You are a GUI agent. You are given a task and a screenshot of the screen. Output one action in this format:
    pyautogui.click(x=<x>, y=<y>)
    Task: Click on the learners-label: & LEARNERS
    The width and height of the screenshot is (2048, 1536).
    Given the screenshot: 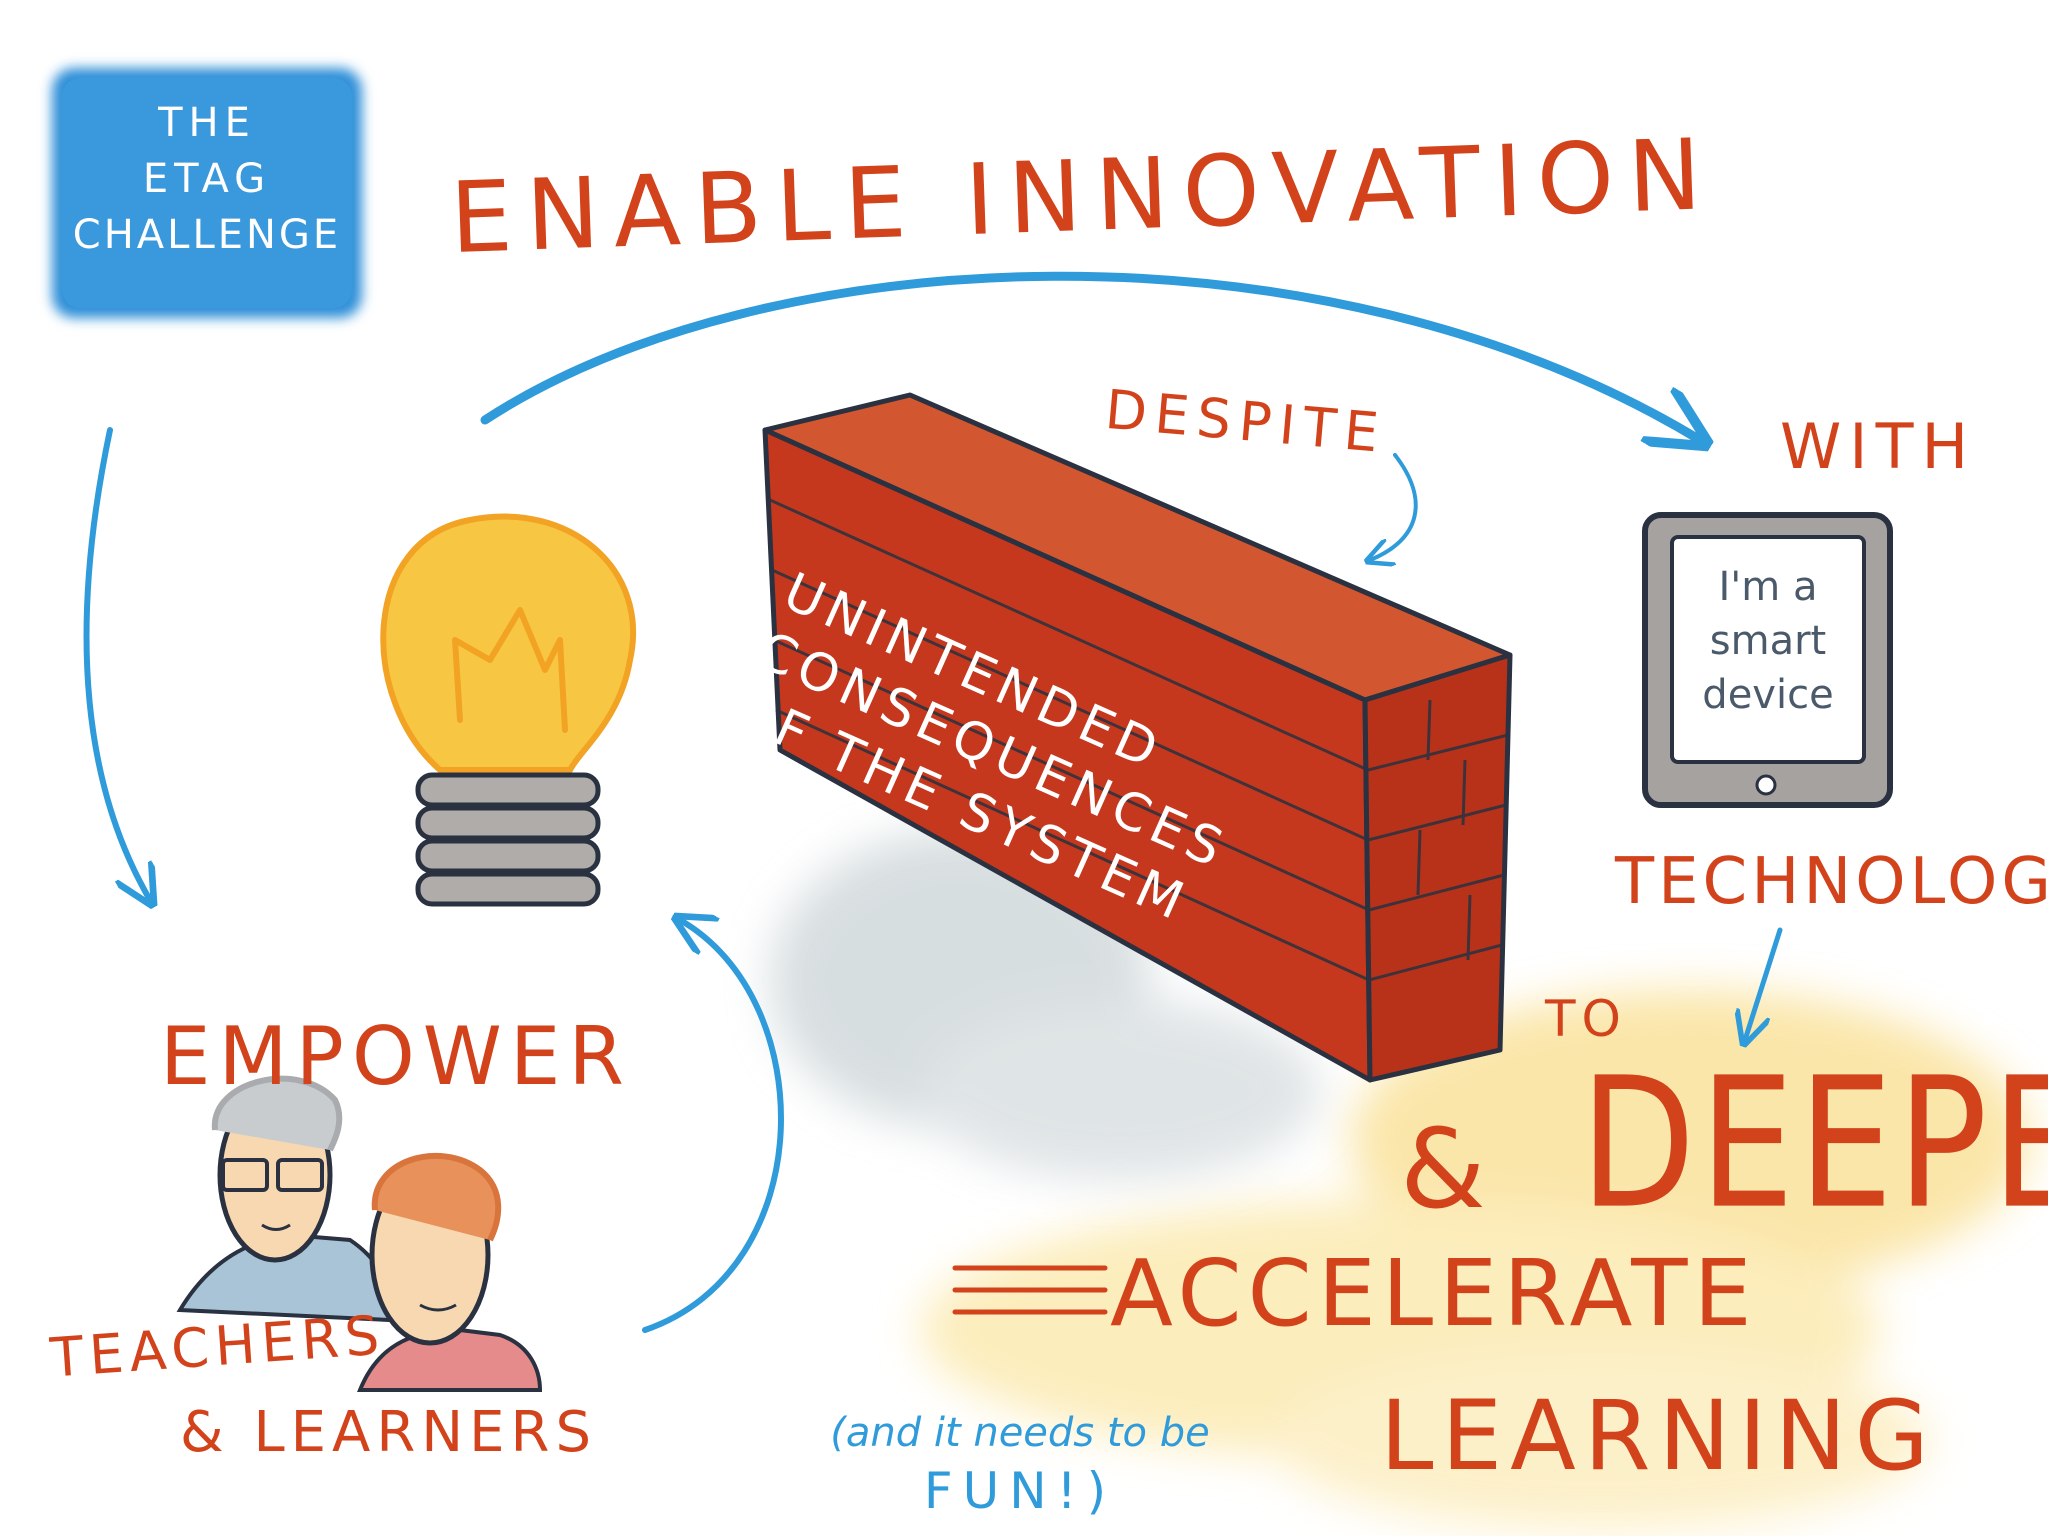 What is the action you would take?
    pyautogui.click(x=388, y=1432)
    